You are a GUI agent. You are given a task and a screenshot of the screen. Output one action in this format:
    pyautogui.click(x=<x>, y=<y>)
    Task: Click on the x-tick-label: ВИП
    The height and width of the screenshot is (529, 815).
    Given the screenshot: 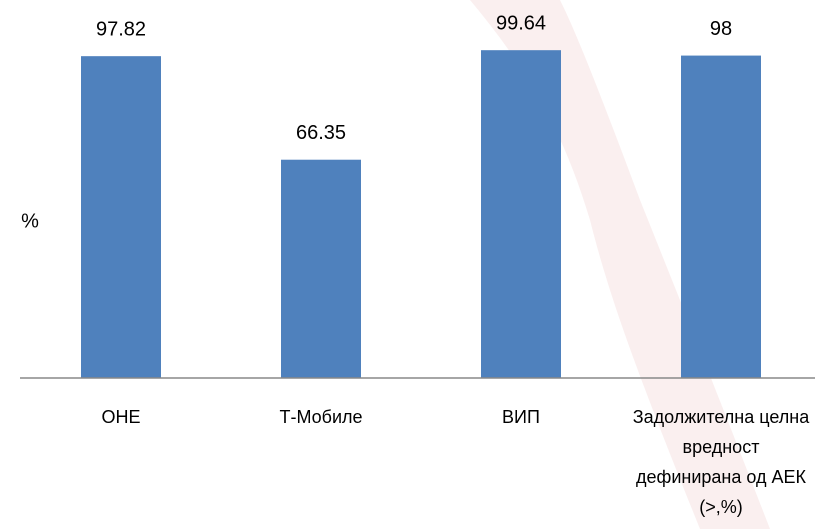 What is the action you would take?
    pyautogui.click(x=521, y=417)
    